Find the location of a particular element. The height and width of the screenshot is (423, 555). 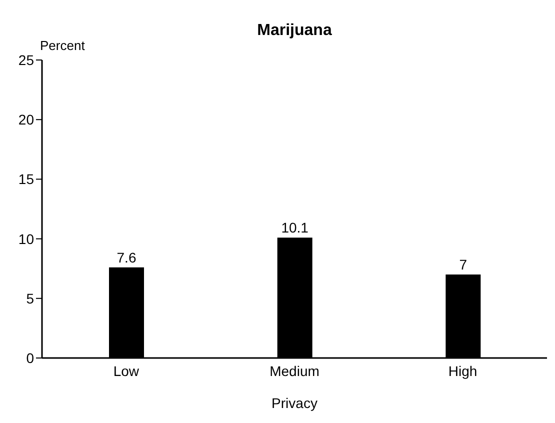

y-tick-label: 20 is located at coordinates (26, 120).